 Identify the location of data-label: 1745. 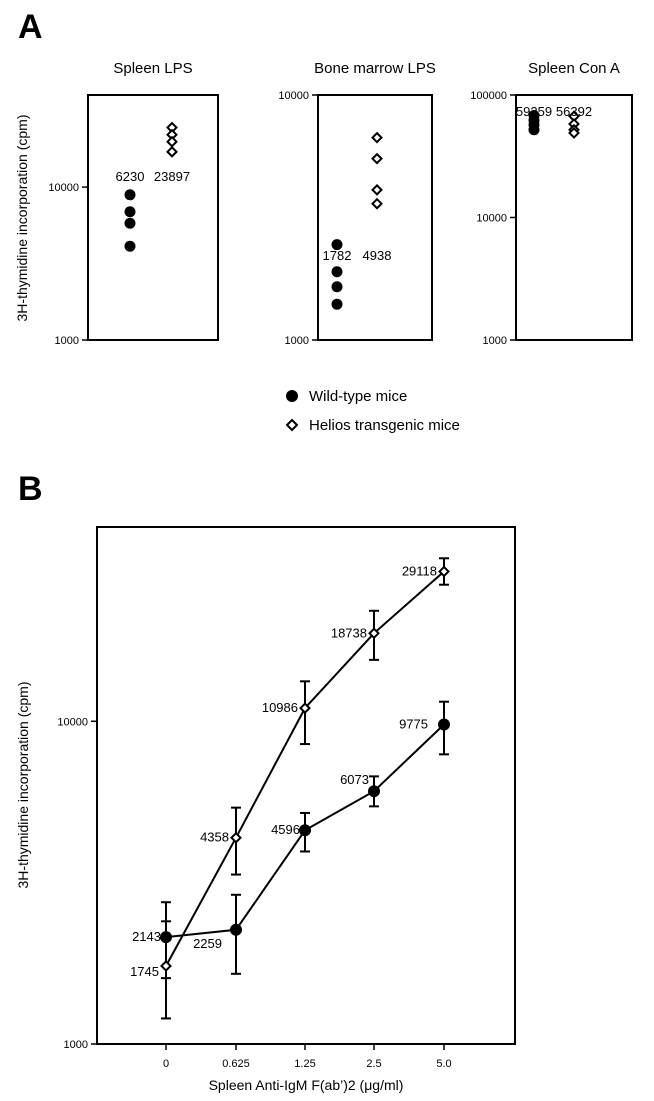
(144, 971).